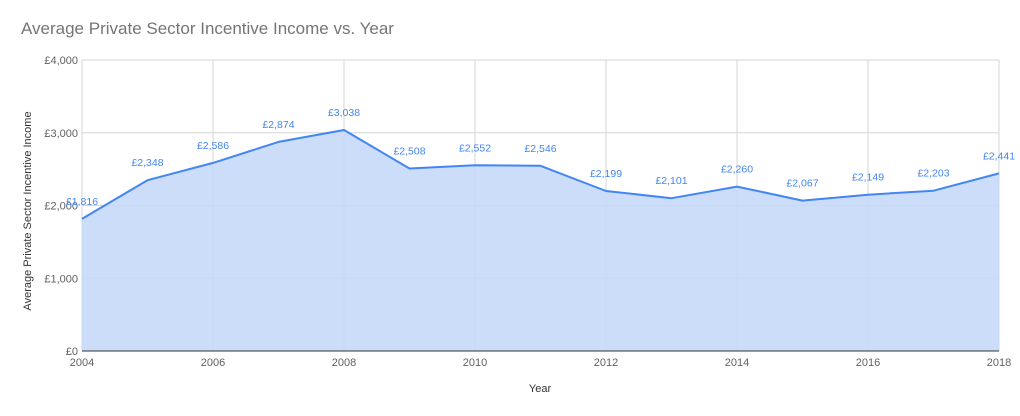 The width and height of the screenshot is (1020, 416). What do you see at coordinates (671, 181) in the screenshot?
I see `data-label: £2,101` at bounding box center [671, 181].